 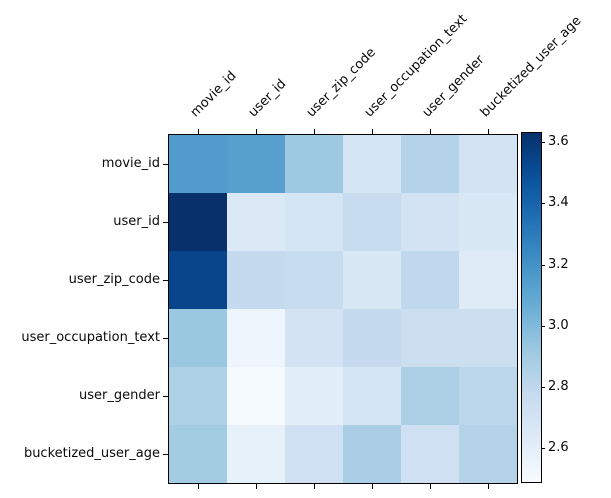 I want to click on colorbar-tick-label: 3.0, so click(x=558, y=325).